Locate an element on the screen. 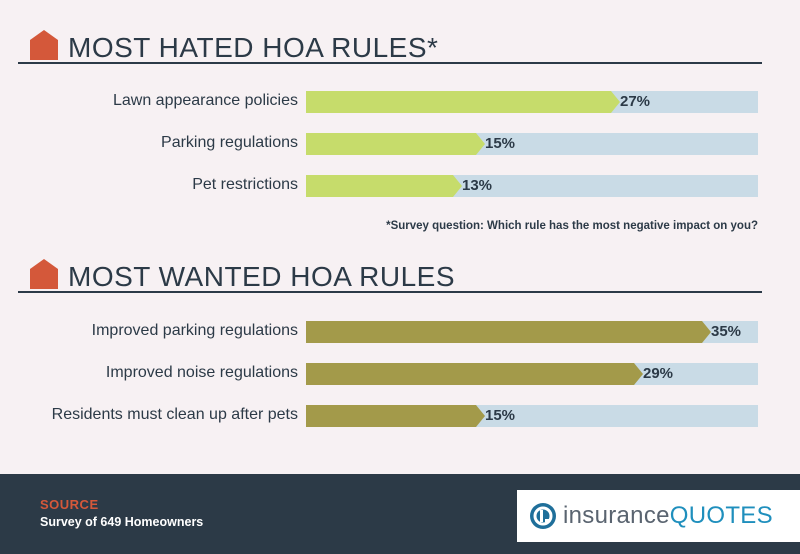 The height and width of the screenshot is (554, 800). hated-section-header: MOST HATED HOA RULES* is located at coordinates (396, 46).